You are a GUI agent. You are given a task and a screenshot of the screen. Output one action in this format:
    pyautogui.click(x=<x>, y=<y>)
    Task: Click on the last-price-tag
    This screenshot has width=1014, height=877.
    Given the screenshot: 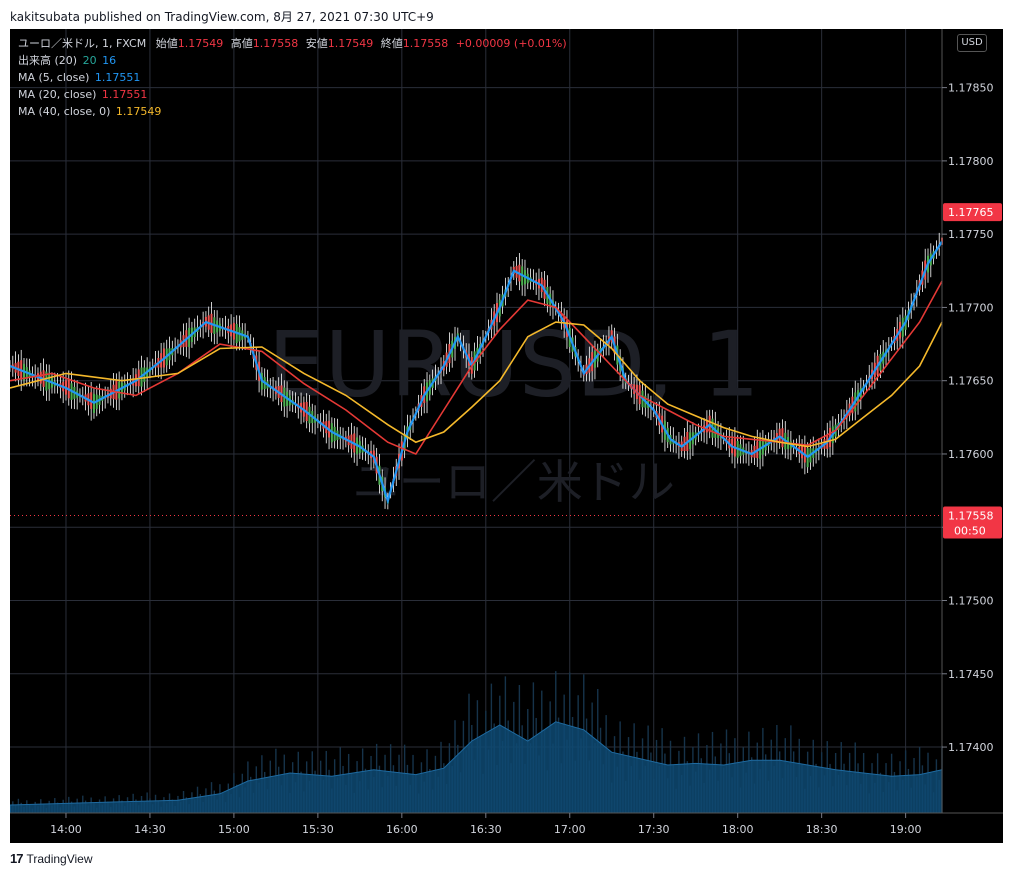 What is the action you would take?
    pyautogui.click(x=972, y=212)
    